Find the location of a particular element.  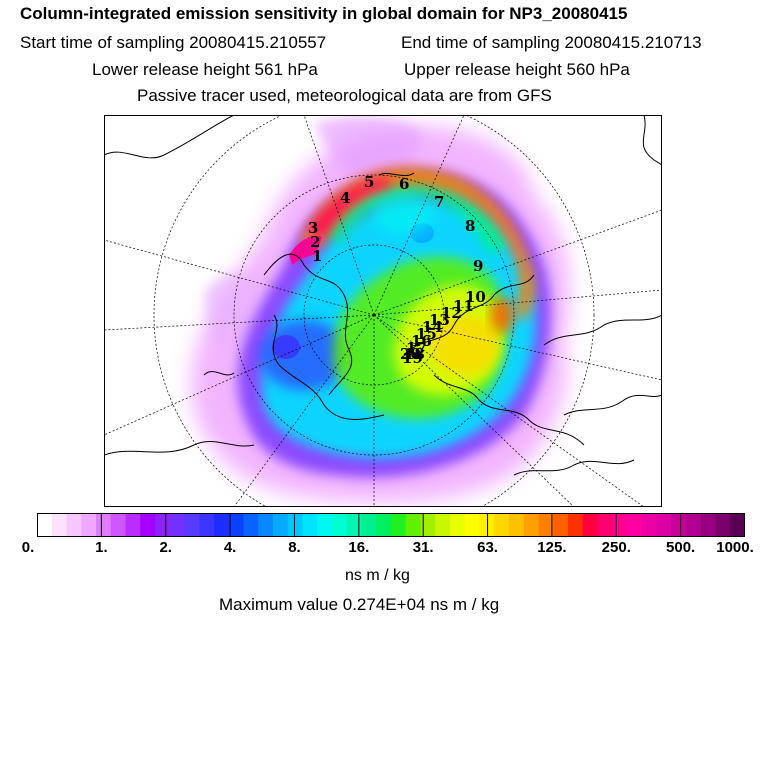

track-label-5: 5 is located at coordinates (369, 182).